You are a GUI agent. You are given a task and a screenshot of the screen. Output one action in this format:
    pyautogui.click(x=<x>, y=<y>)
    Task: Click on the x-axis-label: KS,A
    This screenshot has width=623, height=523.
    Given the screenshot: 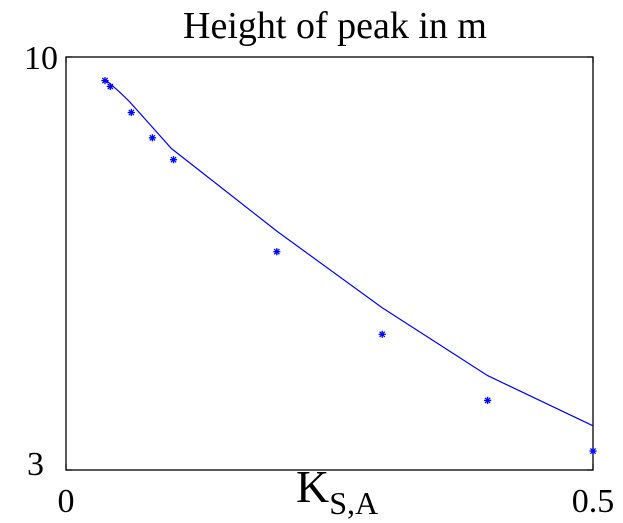 What is the action you would take?
    pyautogui.click(x=337, y=491)
    